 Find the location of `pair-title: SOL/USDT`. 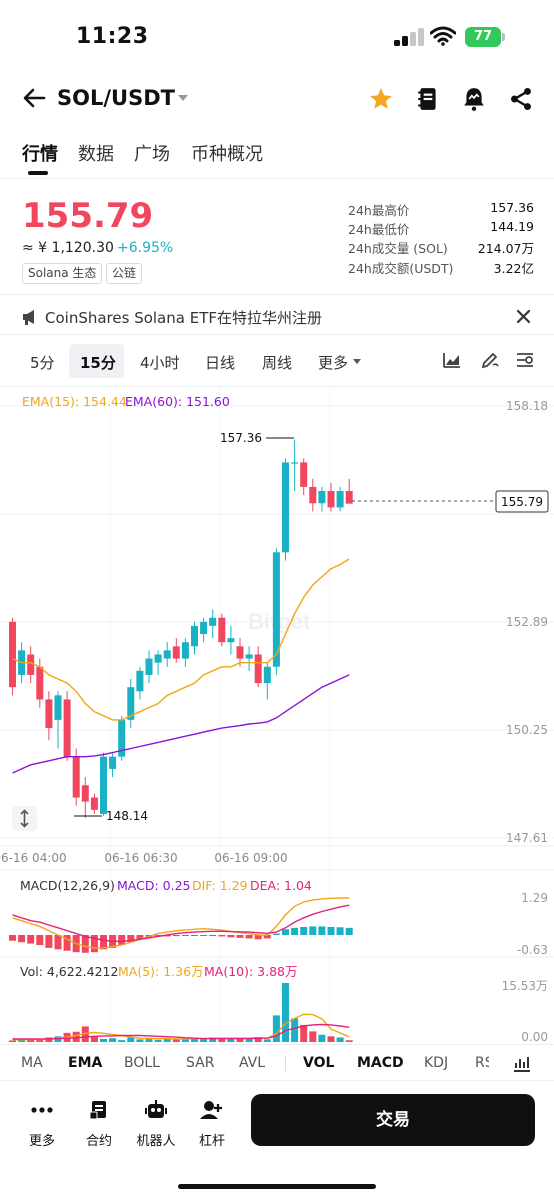

pair-title: SOL/USDT is located at coordinates (116, 98).